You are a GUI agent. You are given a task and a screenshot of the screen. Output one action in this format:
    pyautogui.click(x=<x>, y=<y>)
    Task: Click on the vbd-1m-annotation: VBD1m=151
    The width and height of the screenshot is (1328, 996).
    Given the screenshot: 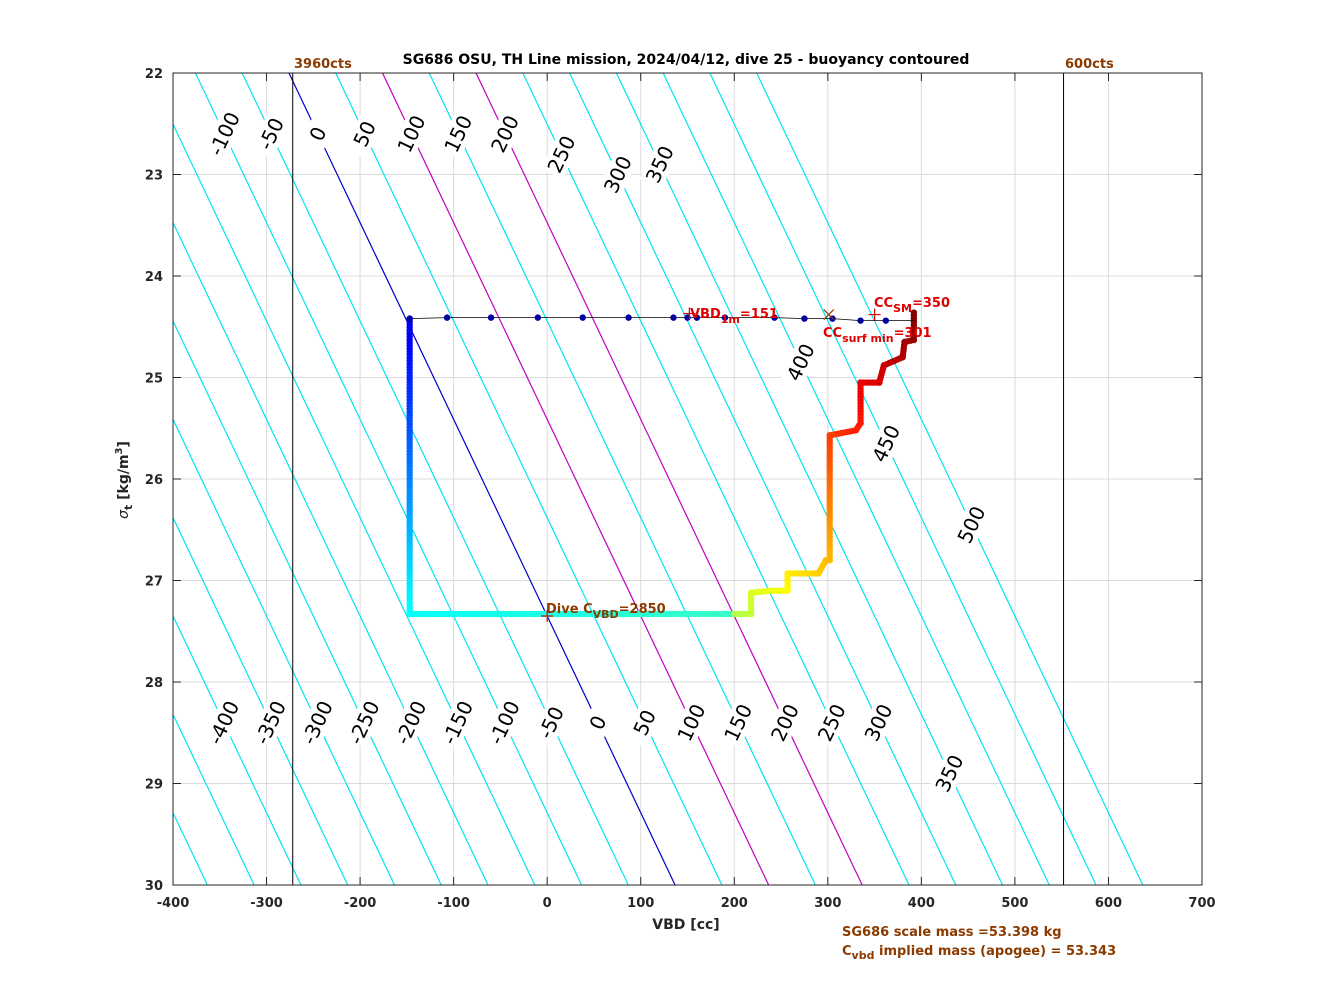 What is the action you would take?
    pyautogui.click(x=734, y=316)
    